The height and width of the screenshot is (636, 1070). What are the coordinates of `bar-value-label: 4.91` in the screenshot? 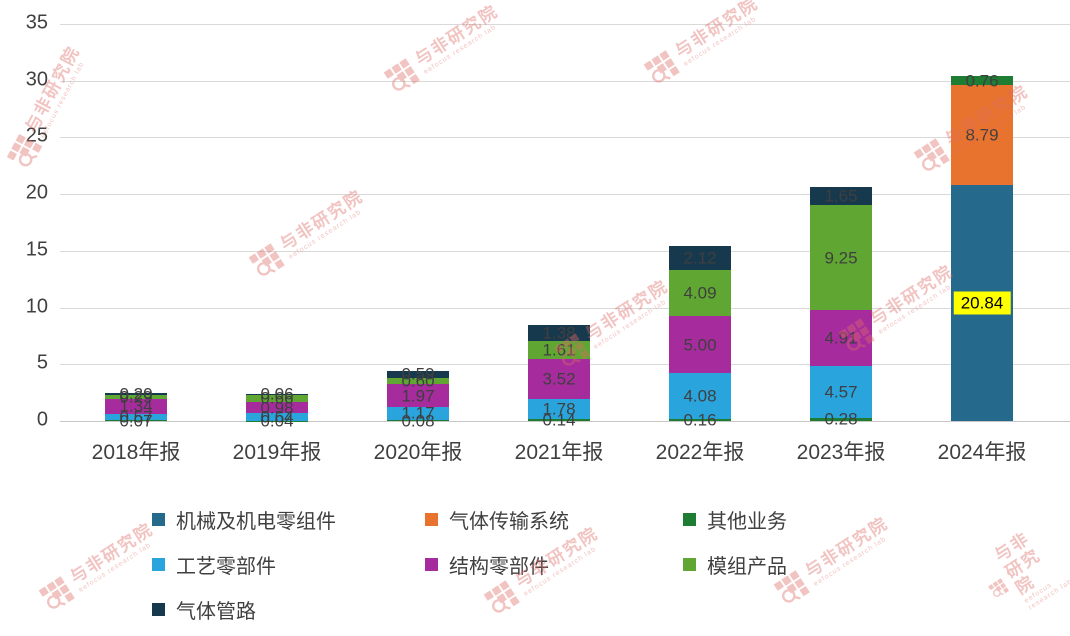 It's located at (841, 338).